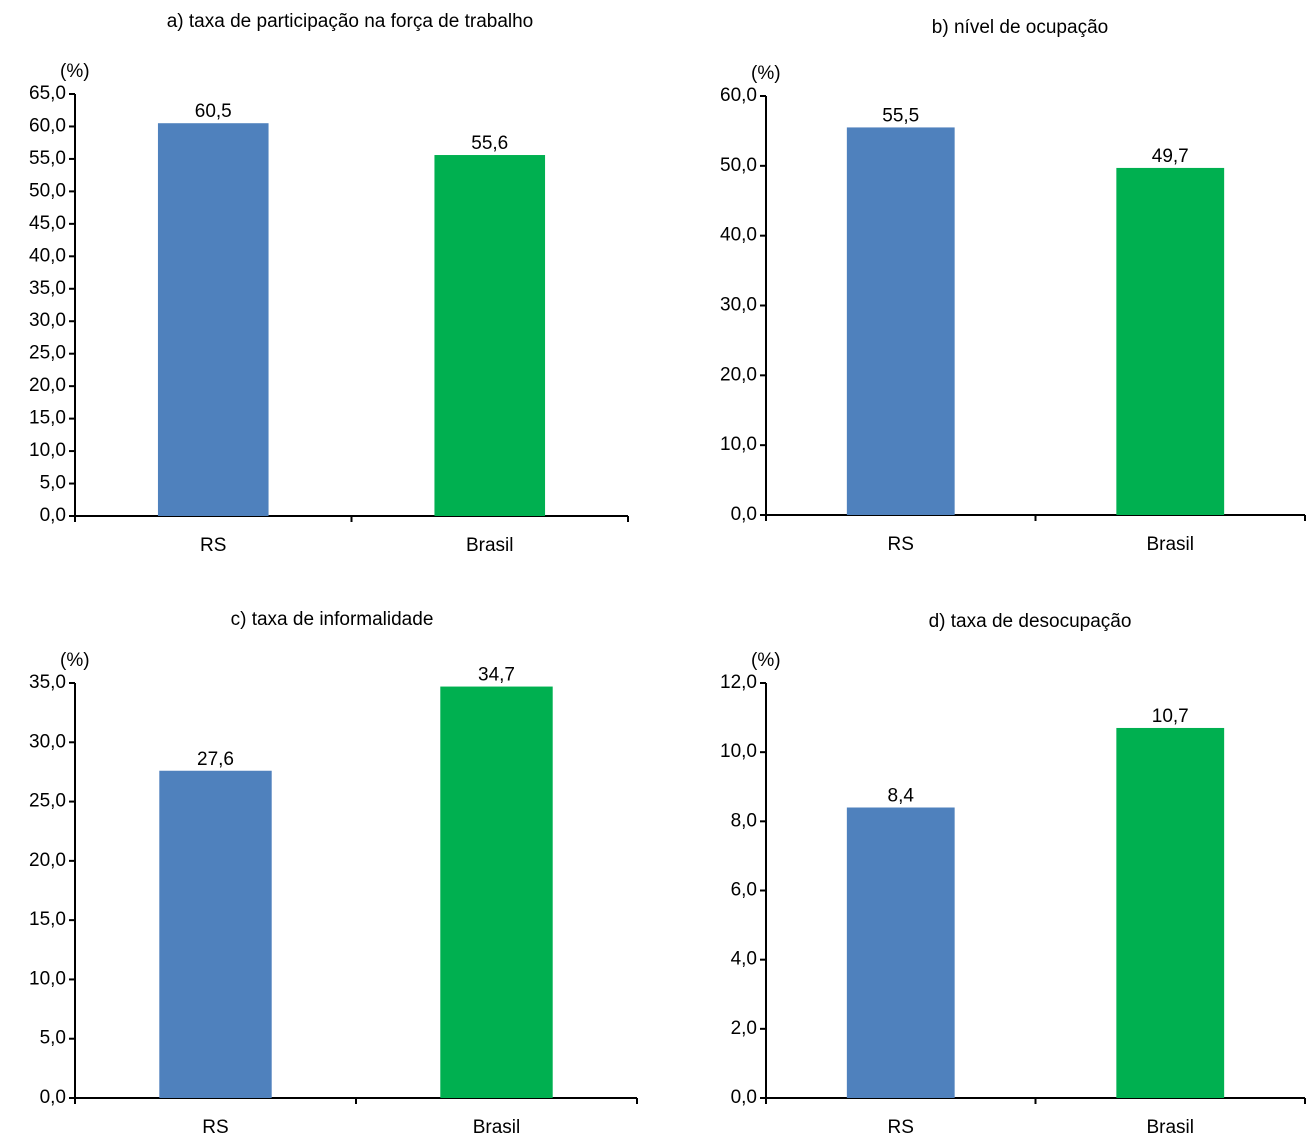 Image resolution: width=1309 pixels, height=1138 pixels. What do you see at coordinates (1170, 716) in the screenshot?
I see `value-label: 10,7` at bounding box center [1170, 716].